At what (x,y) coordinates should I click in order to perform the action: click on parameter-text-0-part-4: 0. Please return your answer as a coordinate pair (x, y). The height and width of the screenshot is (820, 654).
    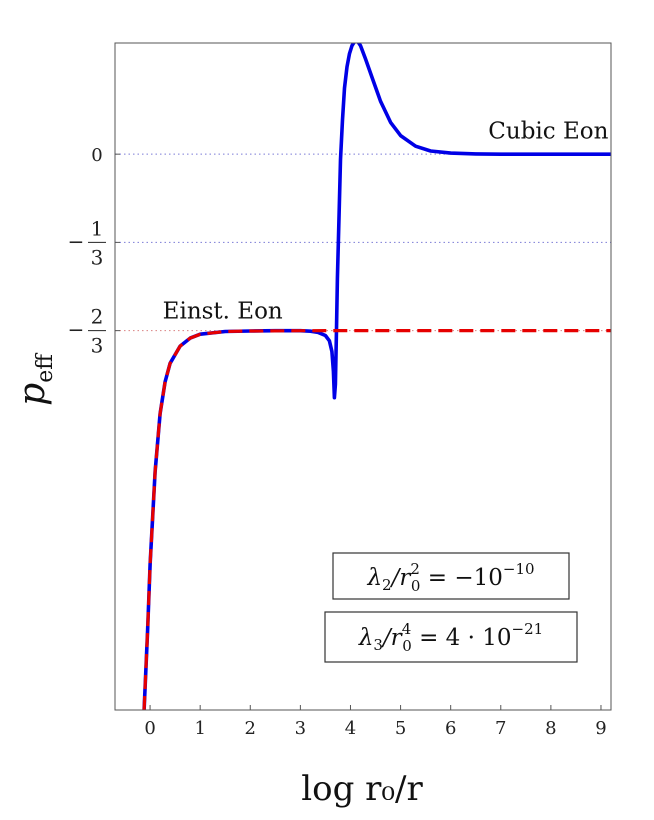
    Looking at the image, I should click on (416, 586).